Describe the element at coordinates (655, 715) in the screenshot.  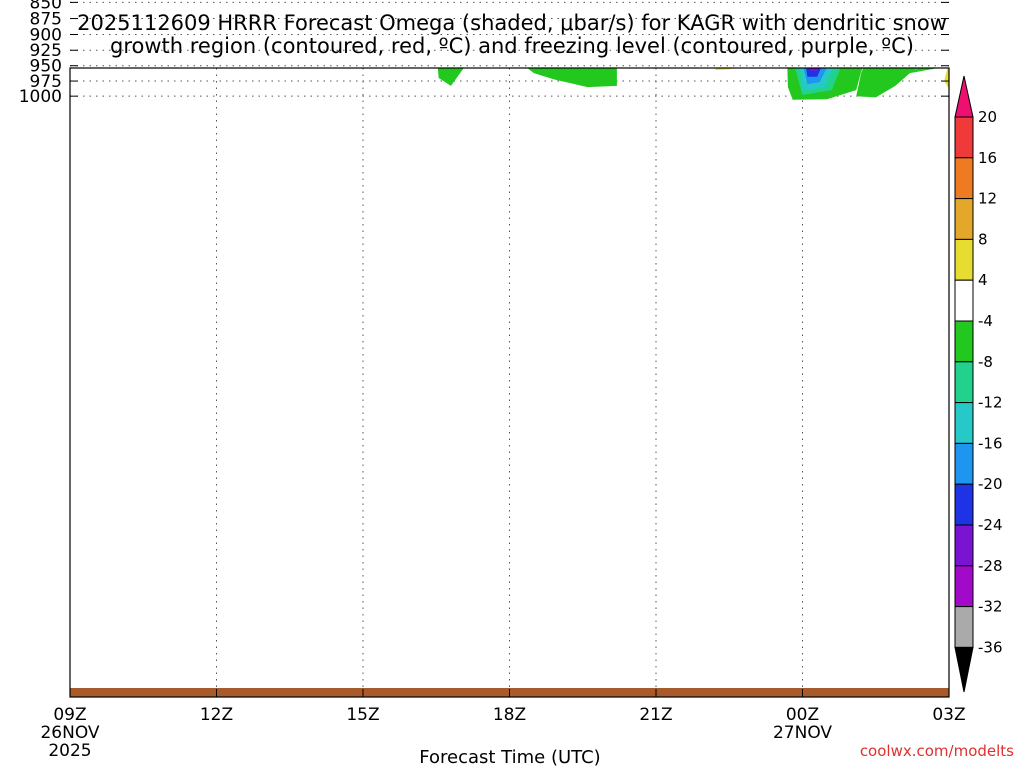
I see `x-tick-label: 21Z` at that location.